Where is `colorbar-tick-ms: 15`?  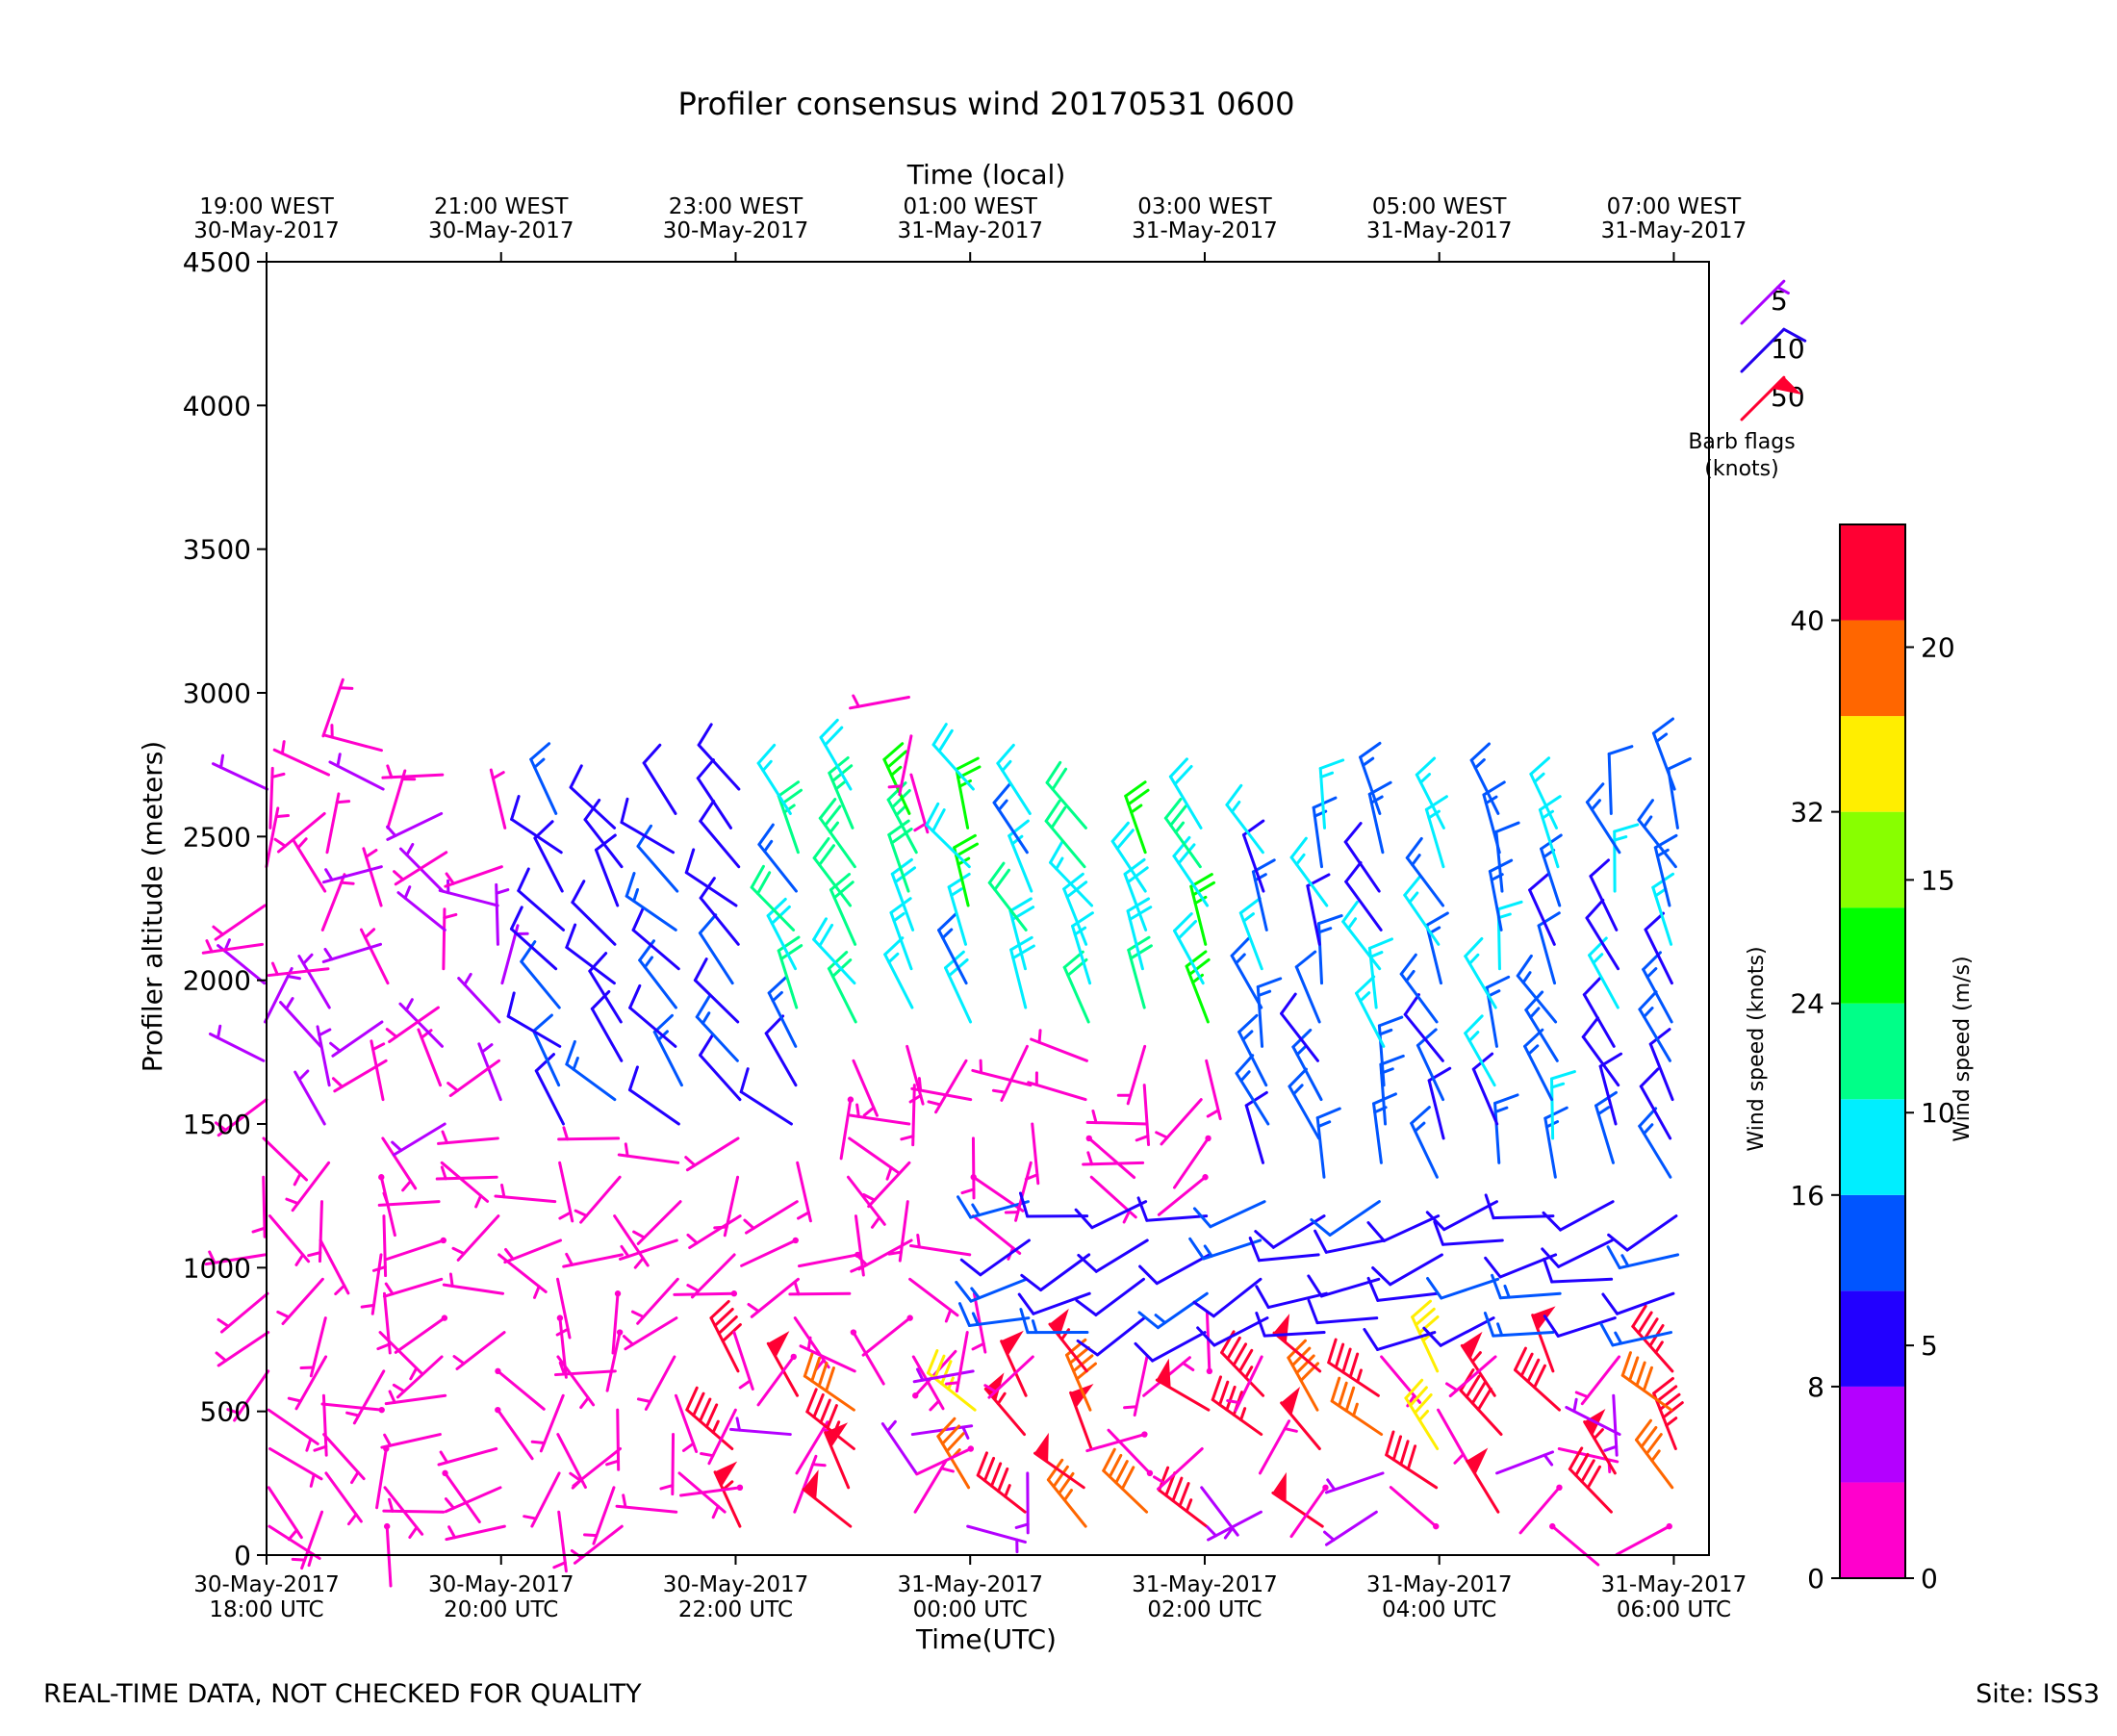
colorbar-tick-ms: 15 is located at coordinates (1938, 880).